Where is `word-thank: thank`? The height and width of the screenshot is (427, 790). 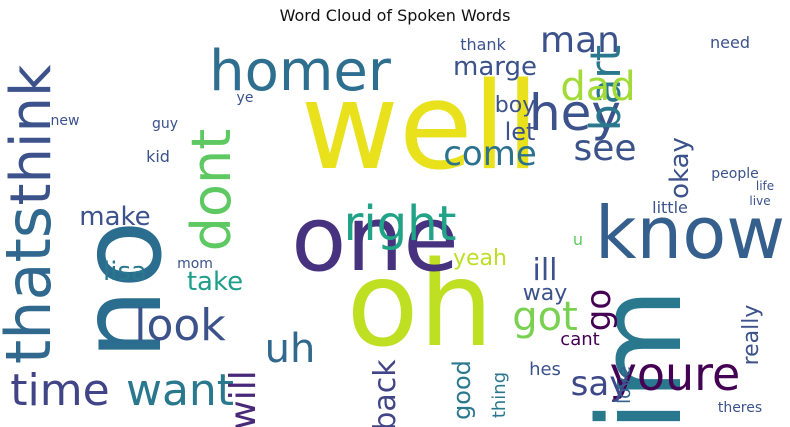
word-thank: thank is located at coordinates (483, 44).